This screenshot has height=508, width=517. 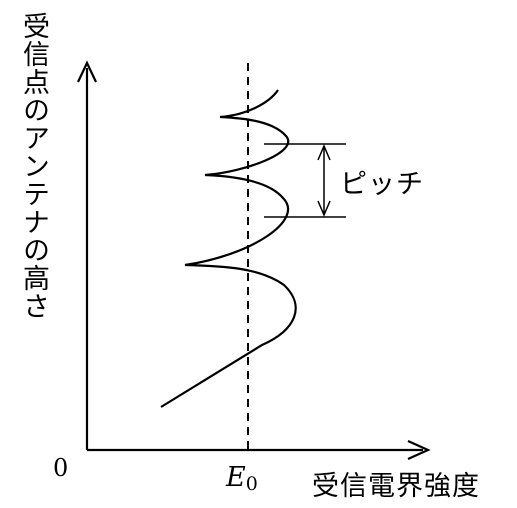 I want to click on pitch-arrowhead-top, so click(x=324, y=152).